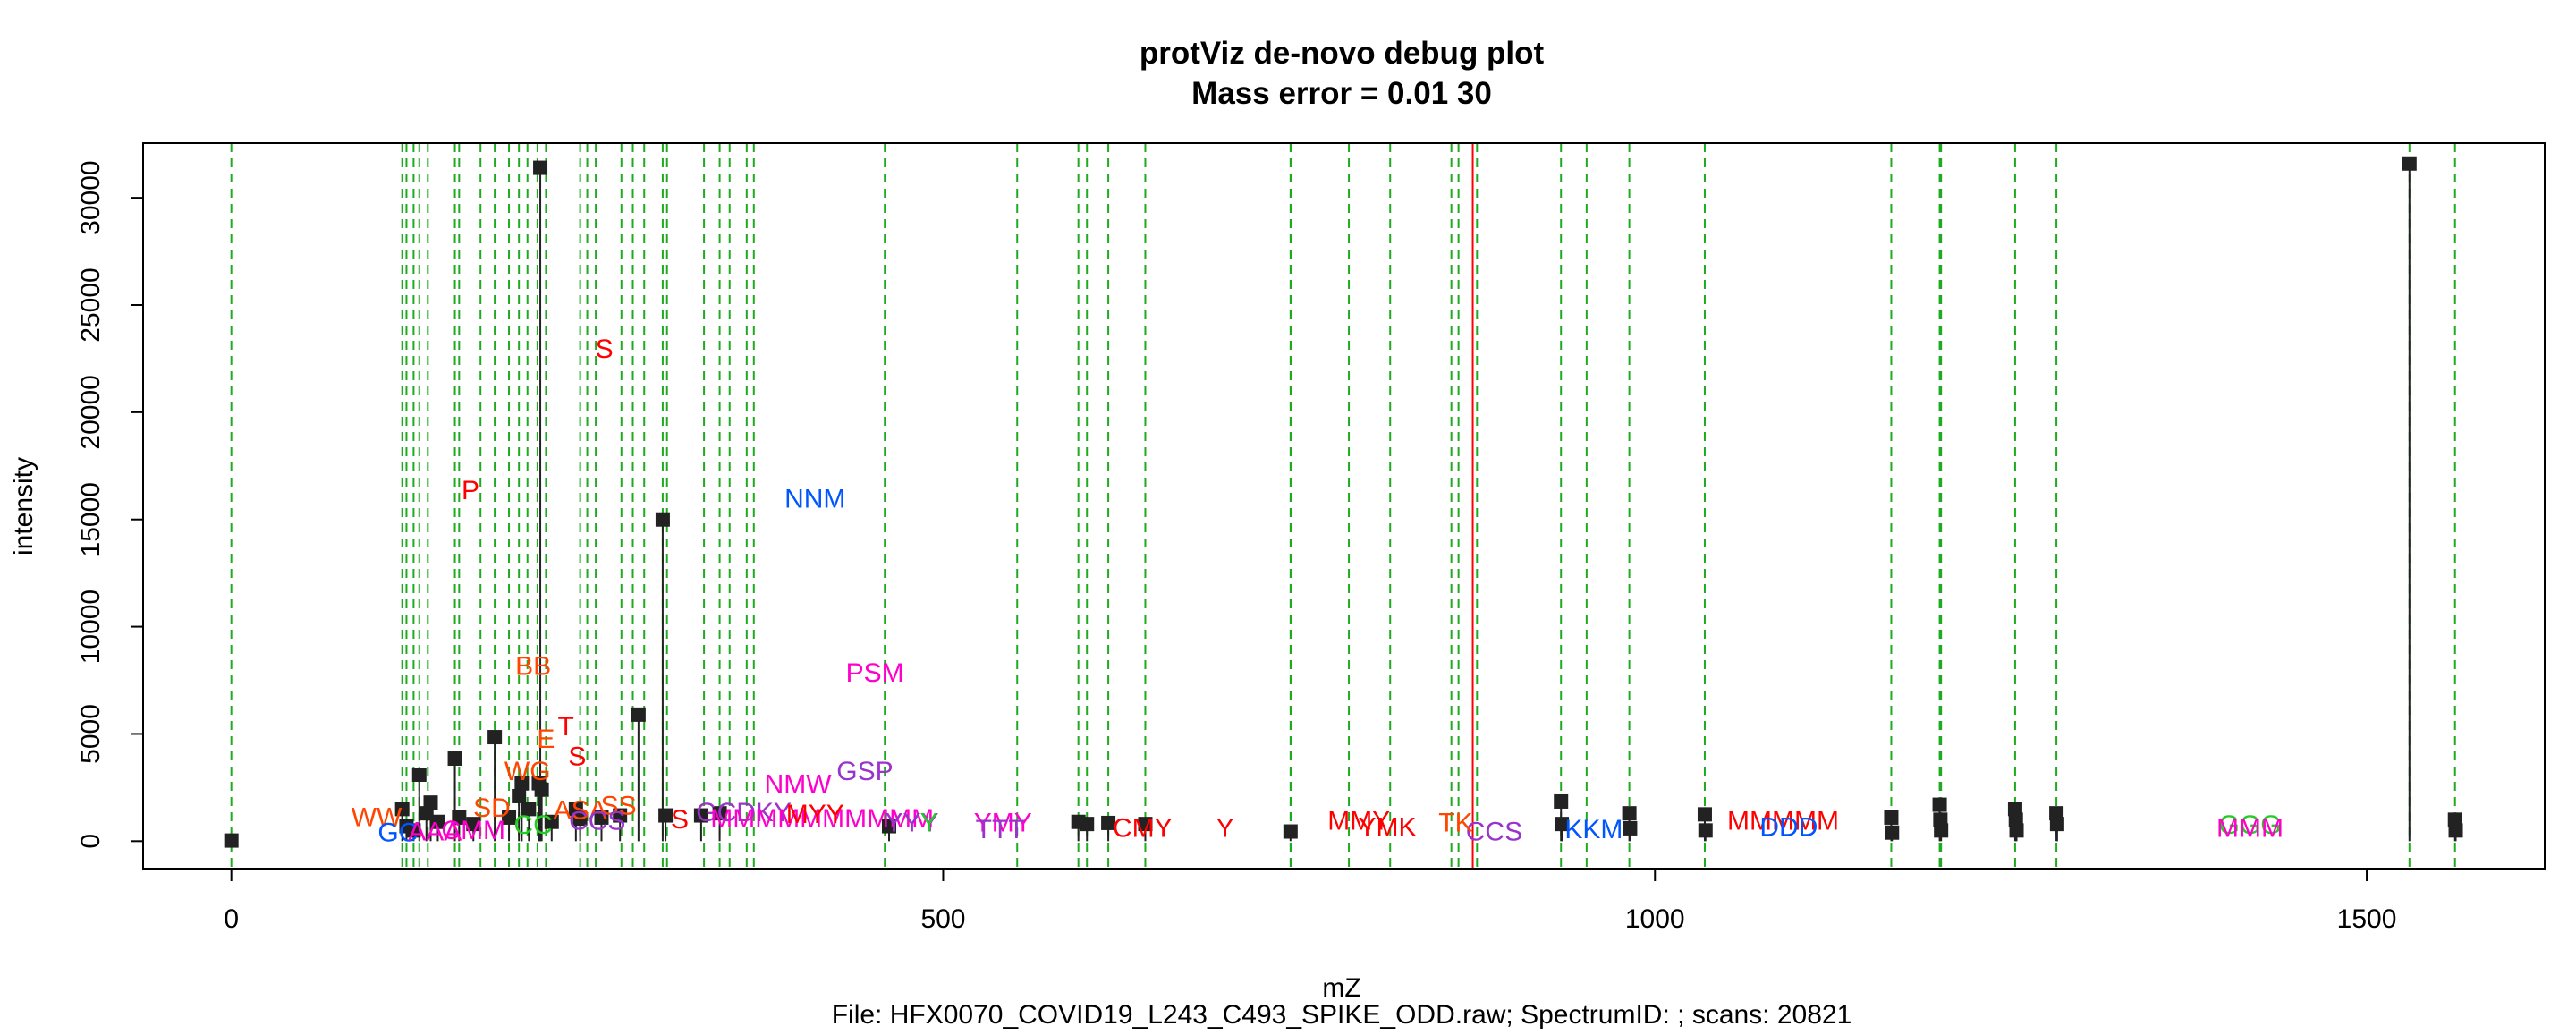 The image size is (2576, 1035). What do you see at coordinates (492, 808) in the screenshot?
I see `fragment-label: SD` at bounding box center [492, 808].